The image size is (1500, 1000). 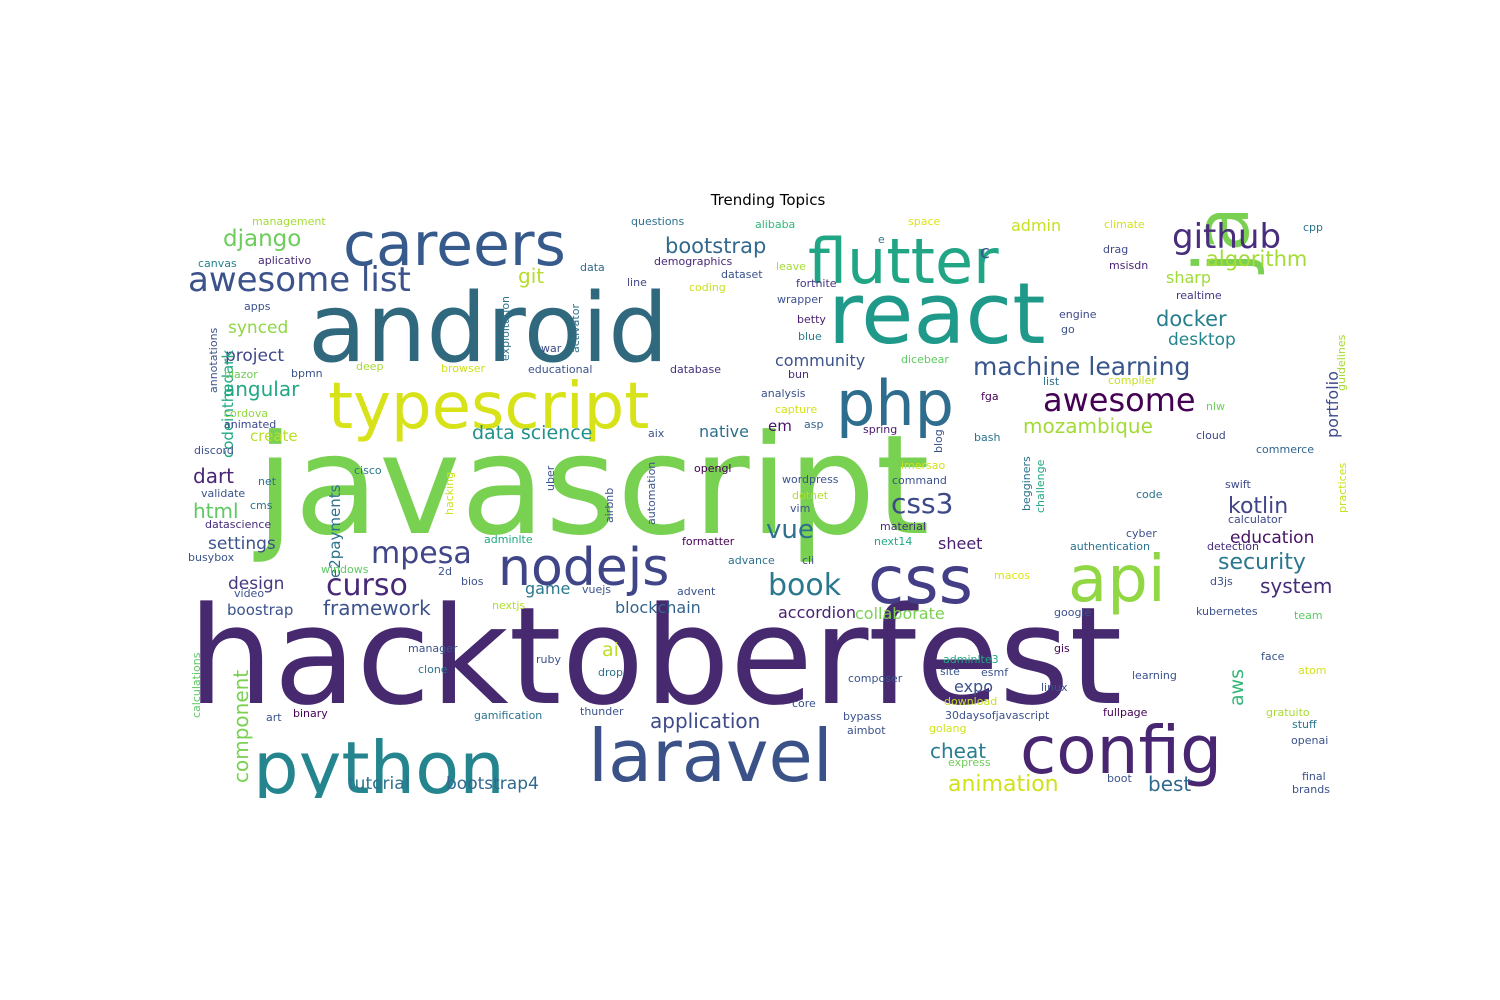 What do you see at coordinates (1308, 615) in the screenshot?
I see `word-team: team` at bounding box center [1308, 615].